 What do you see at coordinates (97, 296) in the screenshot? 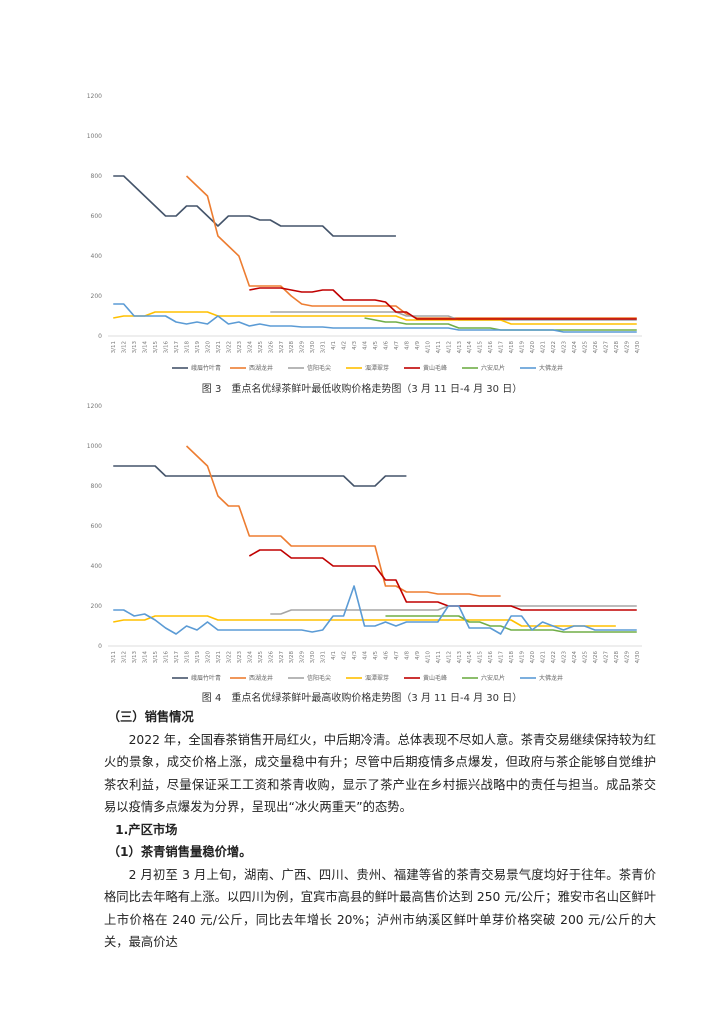
I see `y-tick-label: 200` at bounding box center [97, 296].